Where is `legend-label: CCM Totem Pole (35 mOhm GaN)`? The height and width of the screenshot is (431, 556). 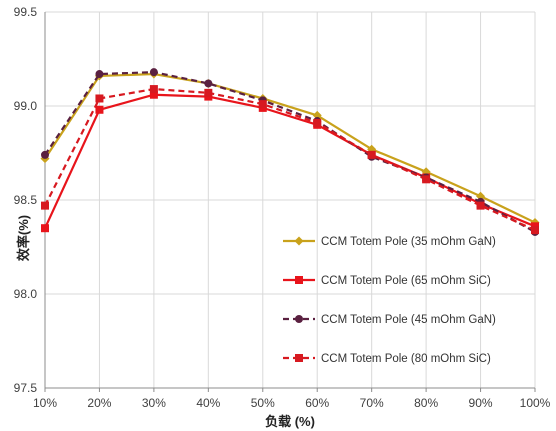 legend-label: CCM Totem Pole (35 mOhm GaN) is located at coordinates (408, 242).